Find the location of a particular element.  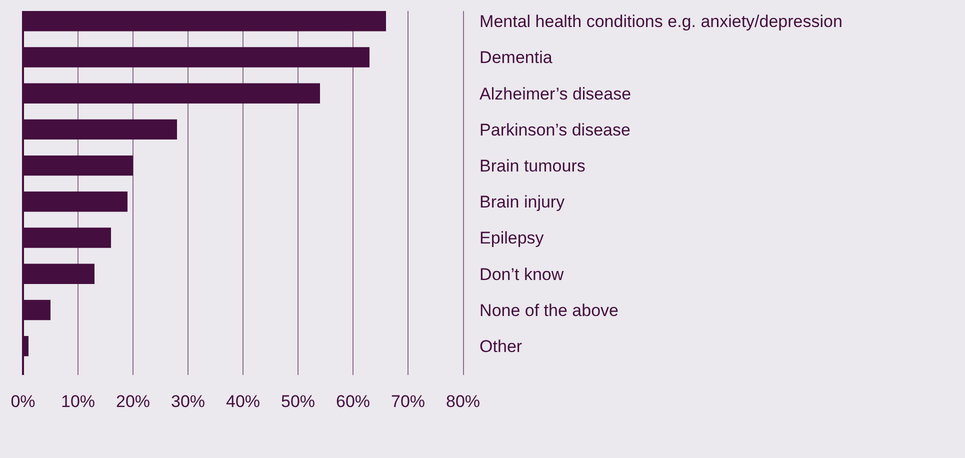

y-tick-label: Dementia is located at coordinates (516, 58).